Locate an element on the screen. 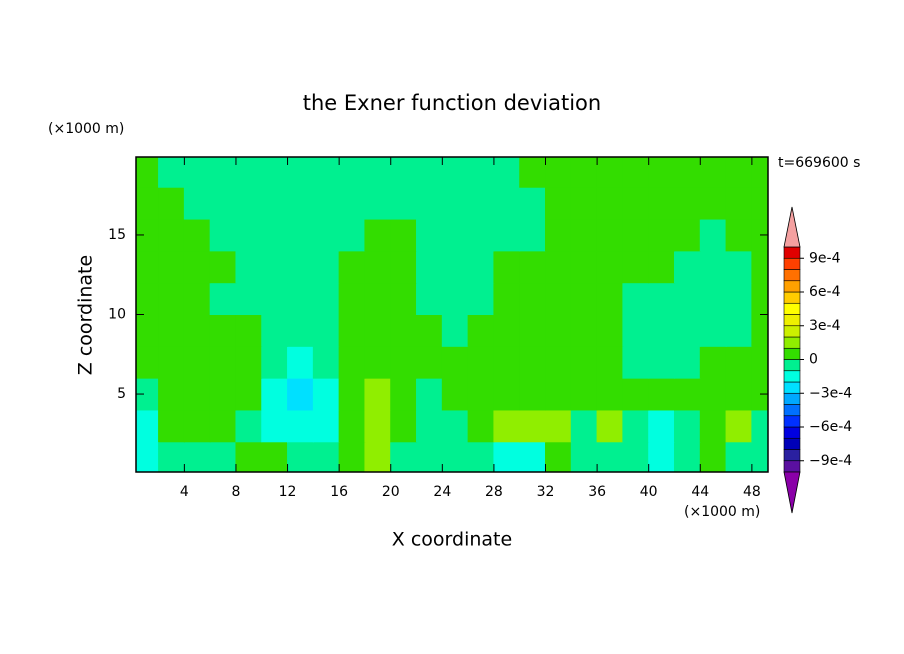  x-tick-label: 12 is located at coordinates (288, 492).